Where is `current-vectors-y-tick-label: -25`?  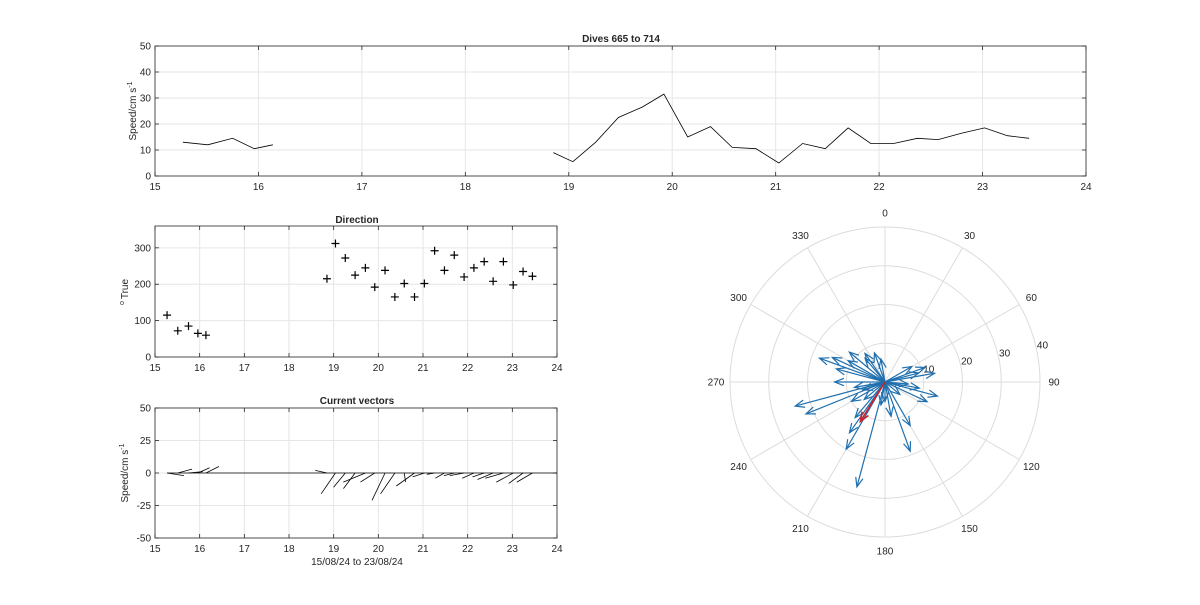 current-vectors-y-tick-label: -25 is located at coordinates (144, 506).